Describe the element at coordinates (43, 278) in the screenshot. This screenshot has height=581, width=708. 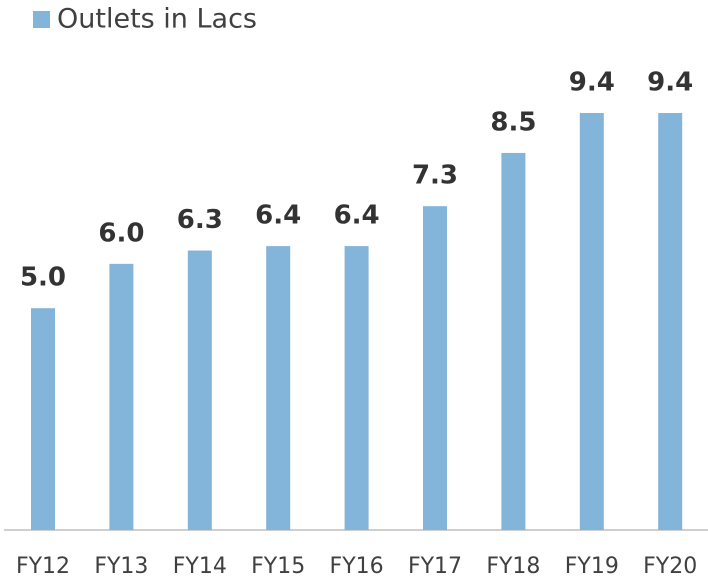
I see `value-label: 5.0` at that location.